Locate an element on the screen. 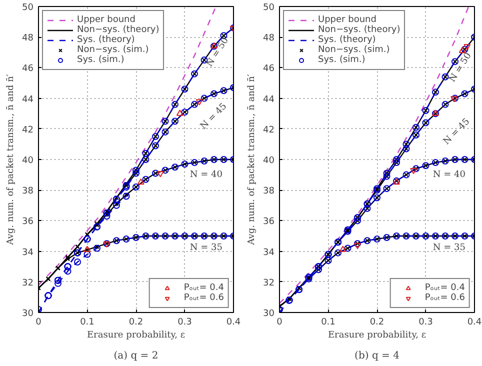  text: (a) q = 2 is located at coordinates (136, 356).